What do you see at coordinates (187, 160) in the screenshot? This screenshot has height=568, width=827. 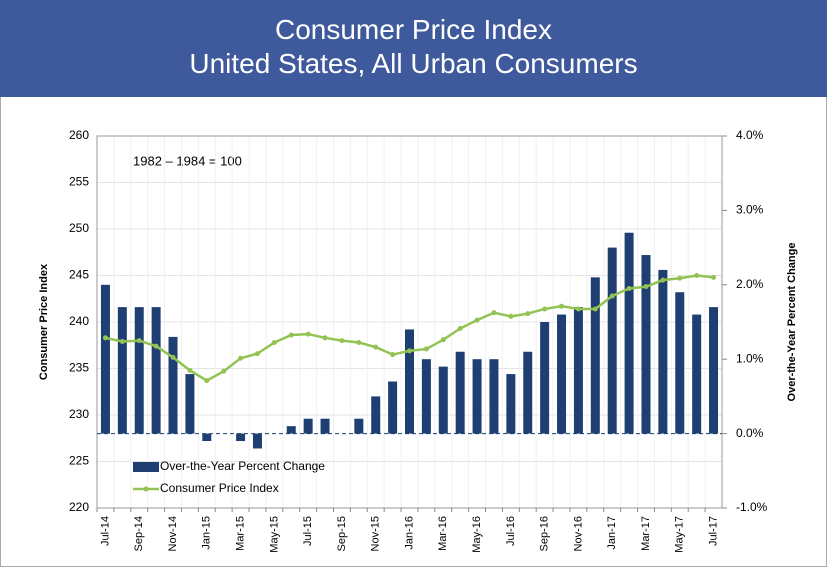 I see `annotation: 1982 – 1984 = 100` at bounding box center [187, 160].